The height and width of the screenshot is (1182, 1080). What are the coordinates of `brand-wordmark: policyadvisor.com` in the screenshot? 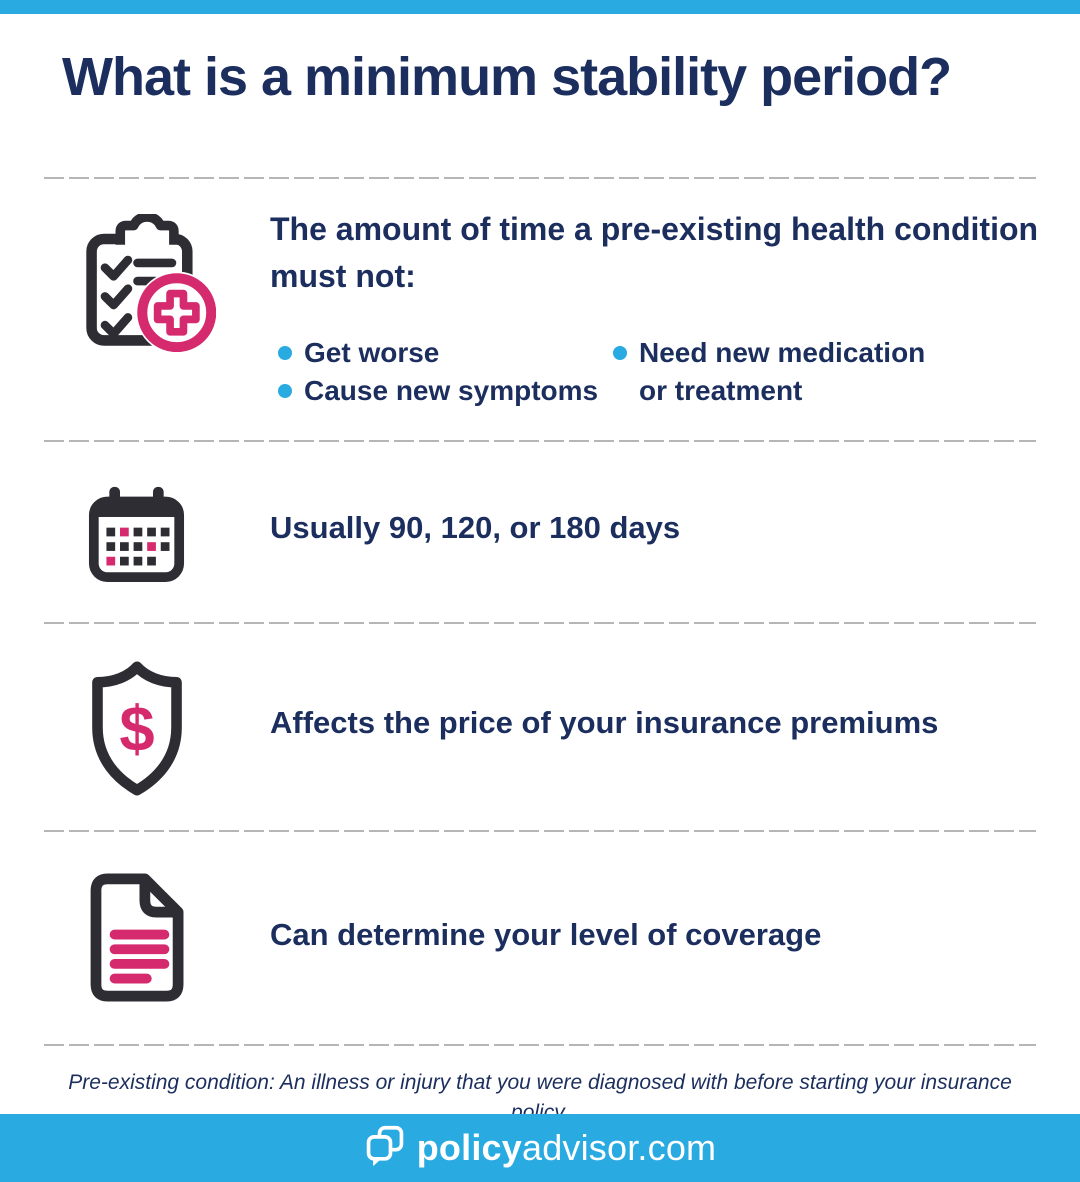 It's located at (567, 1148).